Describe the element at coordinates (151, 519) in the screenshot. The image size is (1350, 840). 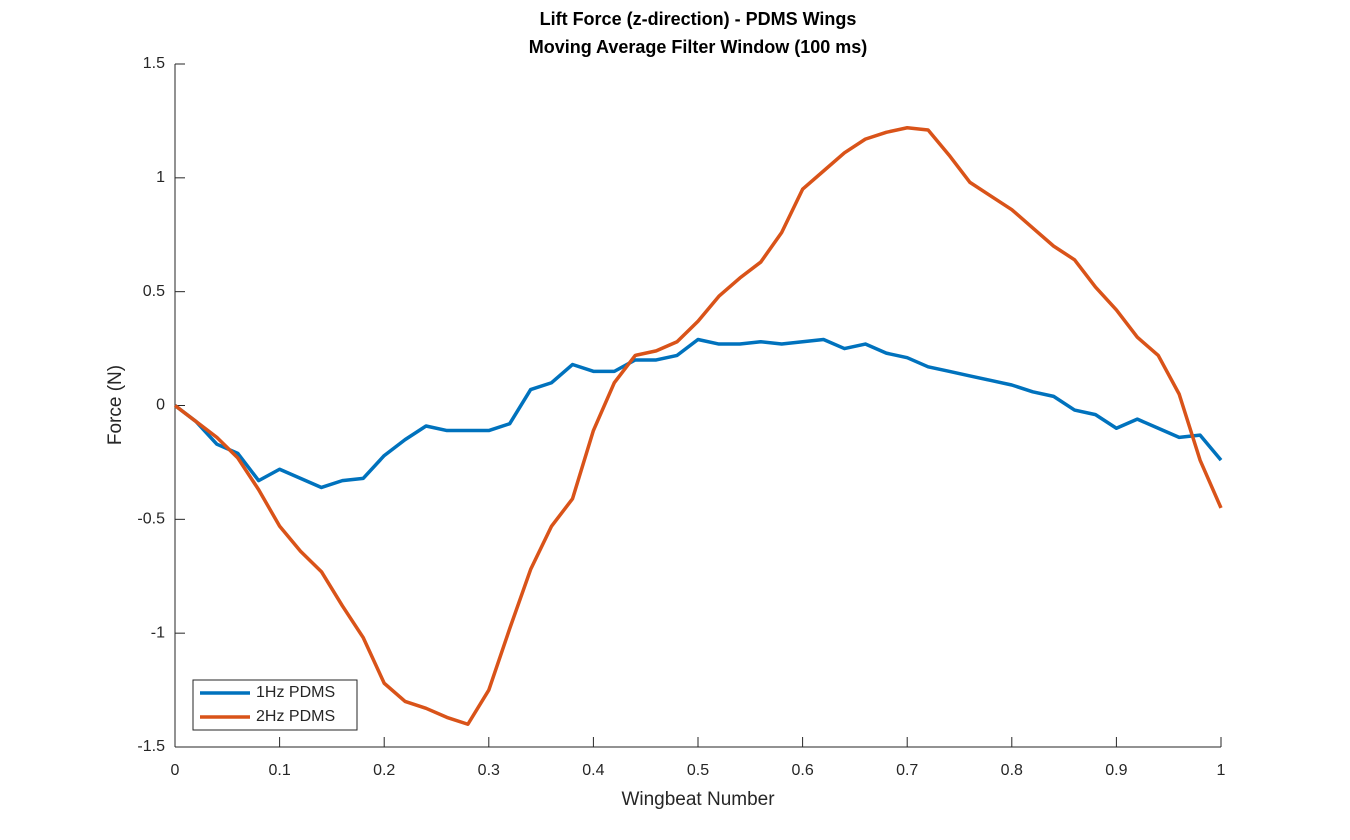
I see `y-tick-label: -0.5` at that location.